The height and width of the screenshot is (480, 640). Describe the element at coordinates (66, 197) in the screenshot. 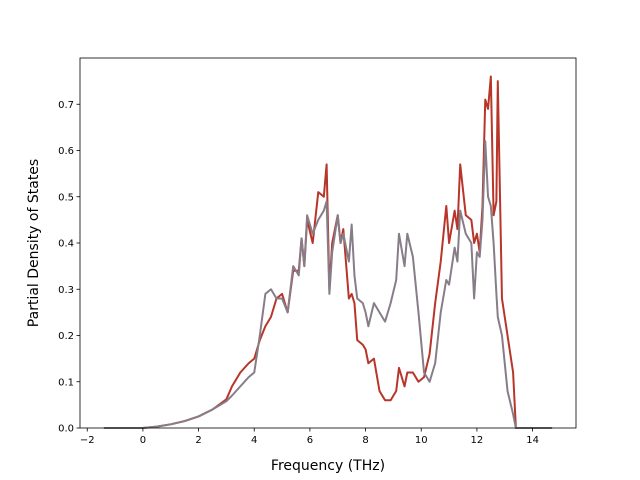

I see `y-tick-label: 0.5` at that location.